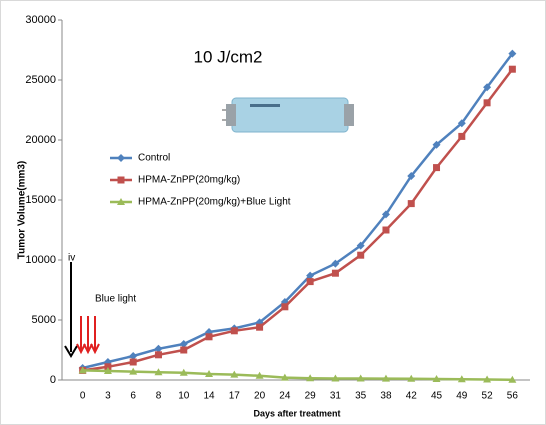  I want to click on x-tick-label: 17, so click(235, 396).